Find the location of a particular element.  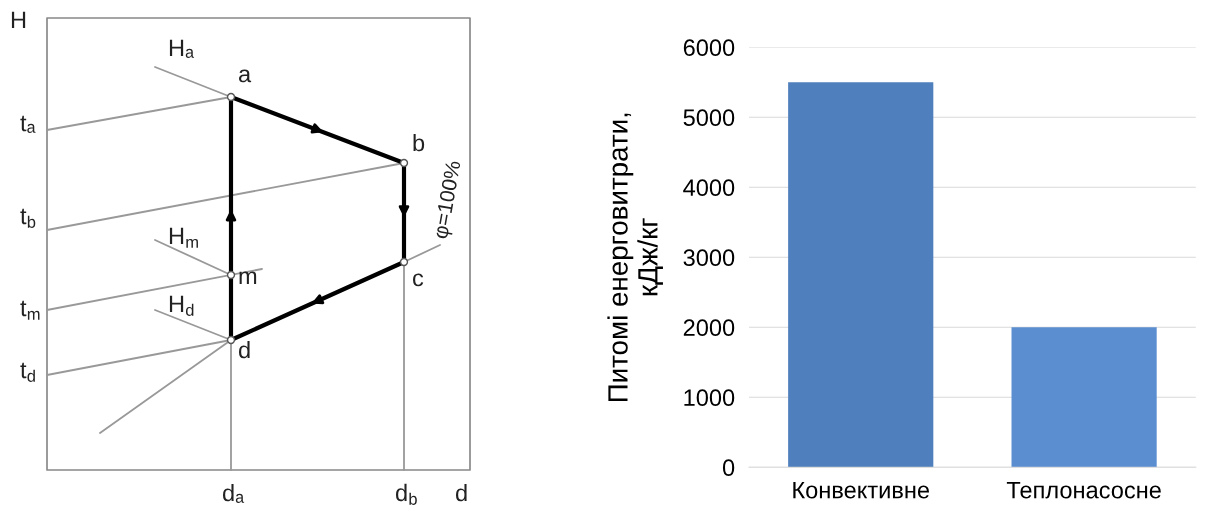

text: H$_{d}$ is located at coordinates (181, 305).